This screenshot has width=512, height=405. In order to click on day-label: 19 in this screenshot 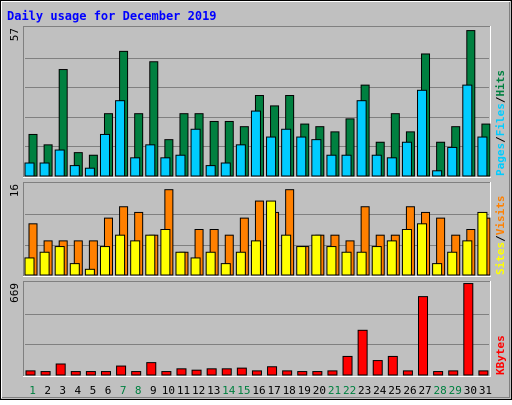, I will do `click(304, 390)`.